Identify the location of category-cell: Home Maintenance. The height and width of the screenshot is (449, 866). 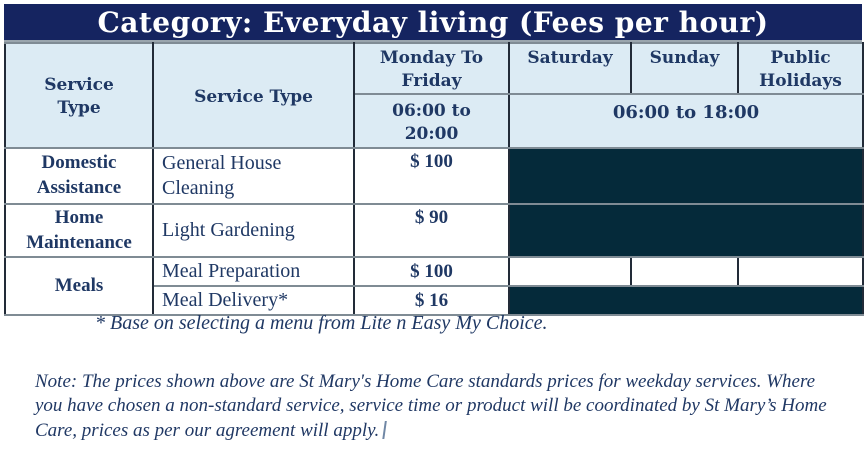
(79, 230).